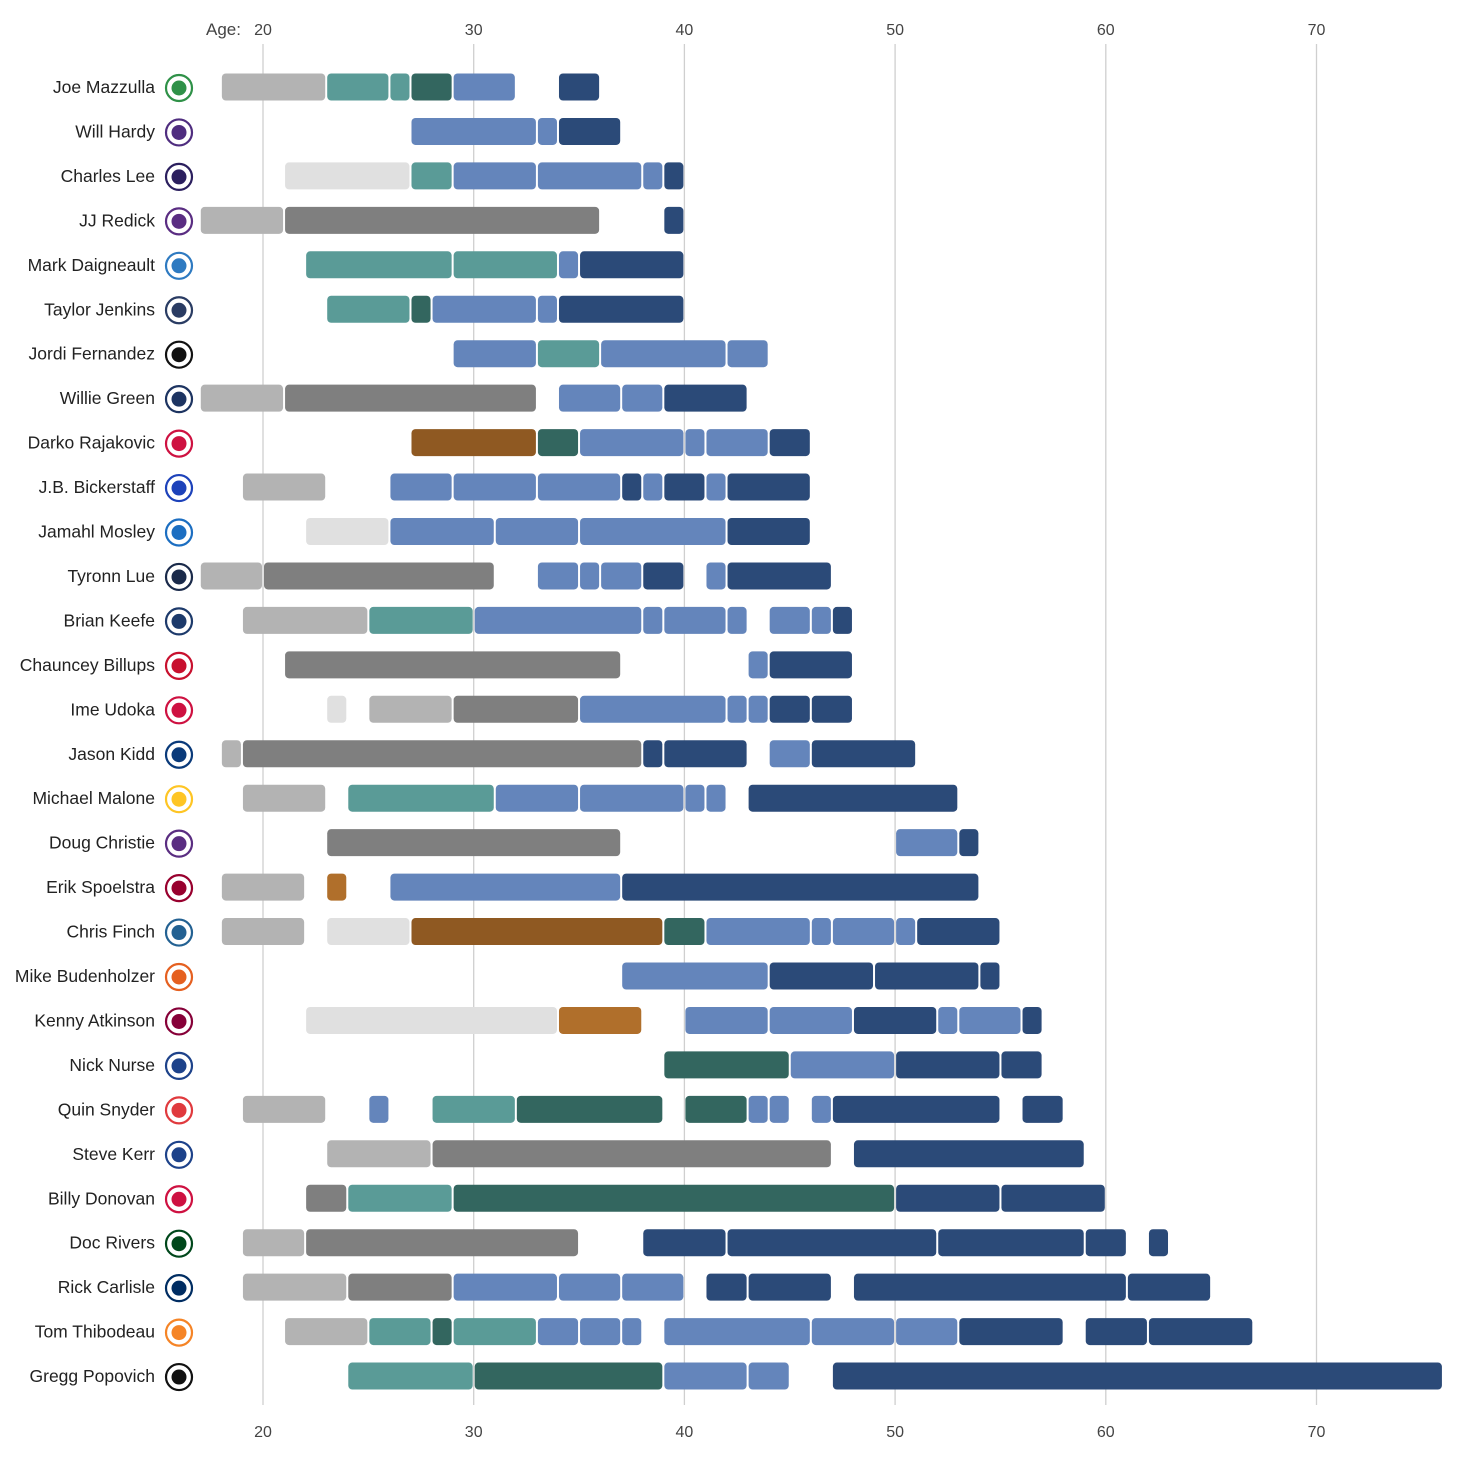 The image size is (1460, 1458). Describe the element at coordinates (179, 932) in the screenshot. I see `timberwolves-logo-icon` at that location.